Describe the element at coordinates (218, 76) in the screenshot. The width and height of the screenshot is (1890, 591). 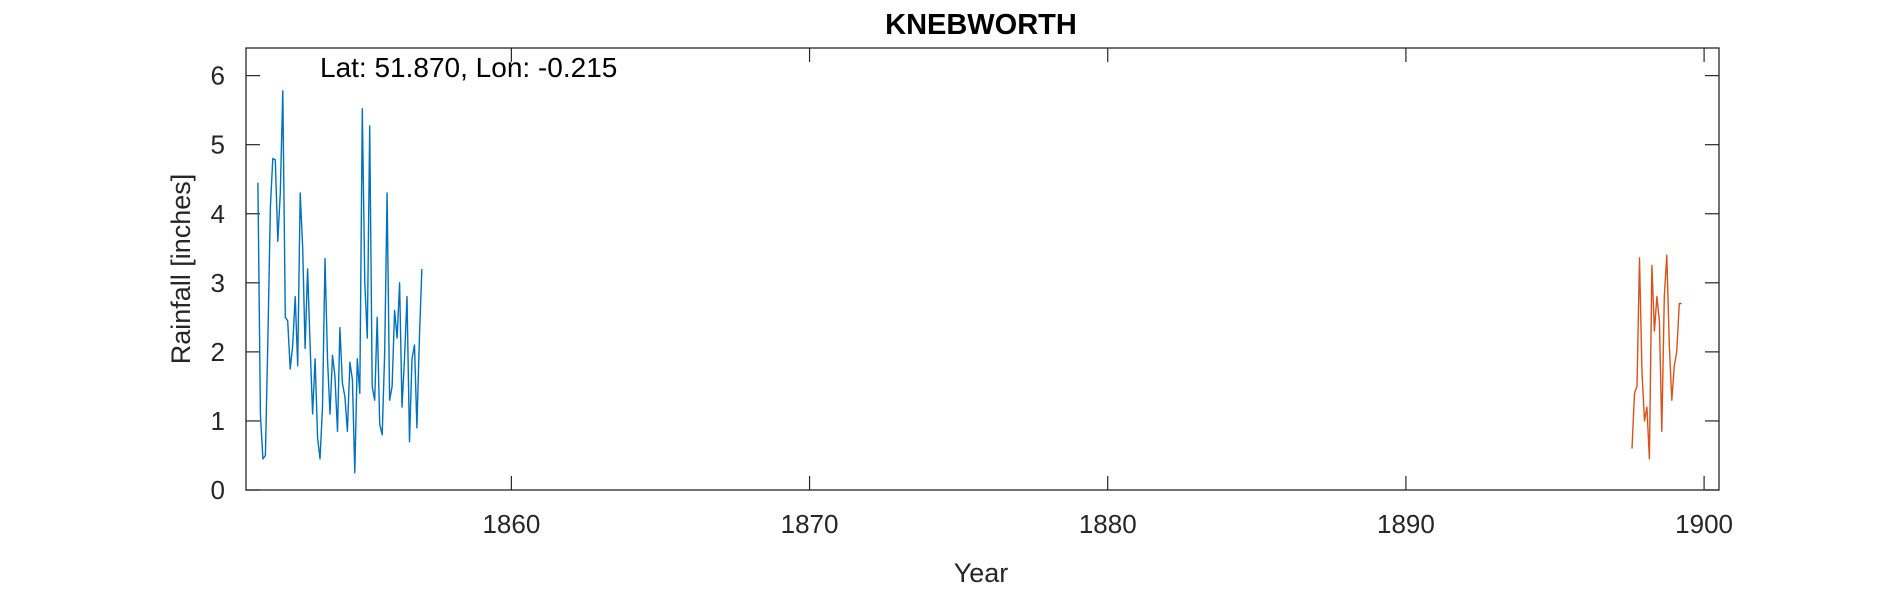
I see `y-tick-label: 6` at that location.